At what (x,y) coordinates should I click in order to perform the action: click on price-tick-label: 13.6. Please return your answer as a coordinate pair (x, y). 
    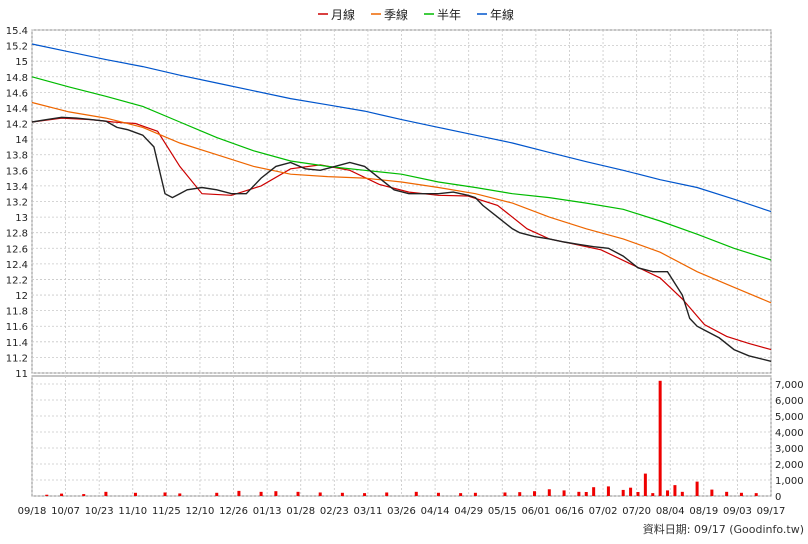
    Looking at the image, I should click on (17, 171).